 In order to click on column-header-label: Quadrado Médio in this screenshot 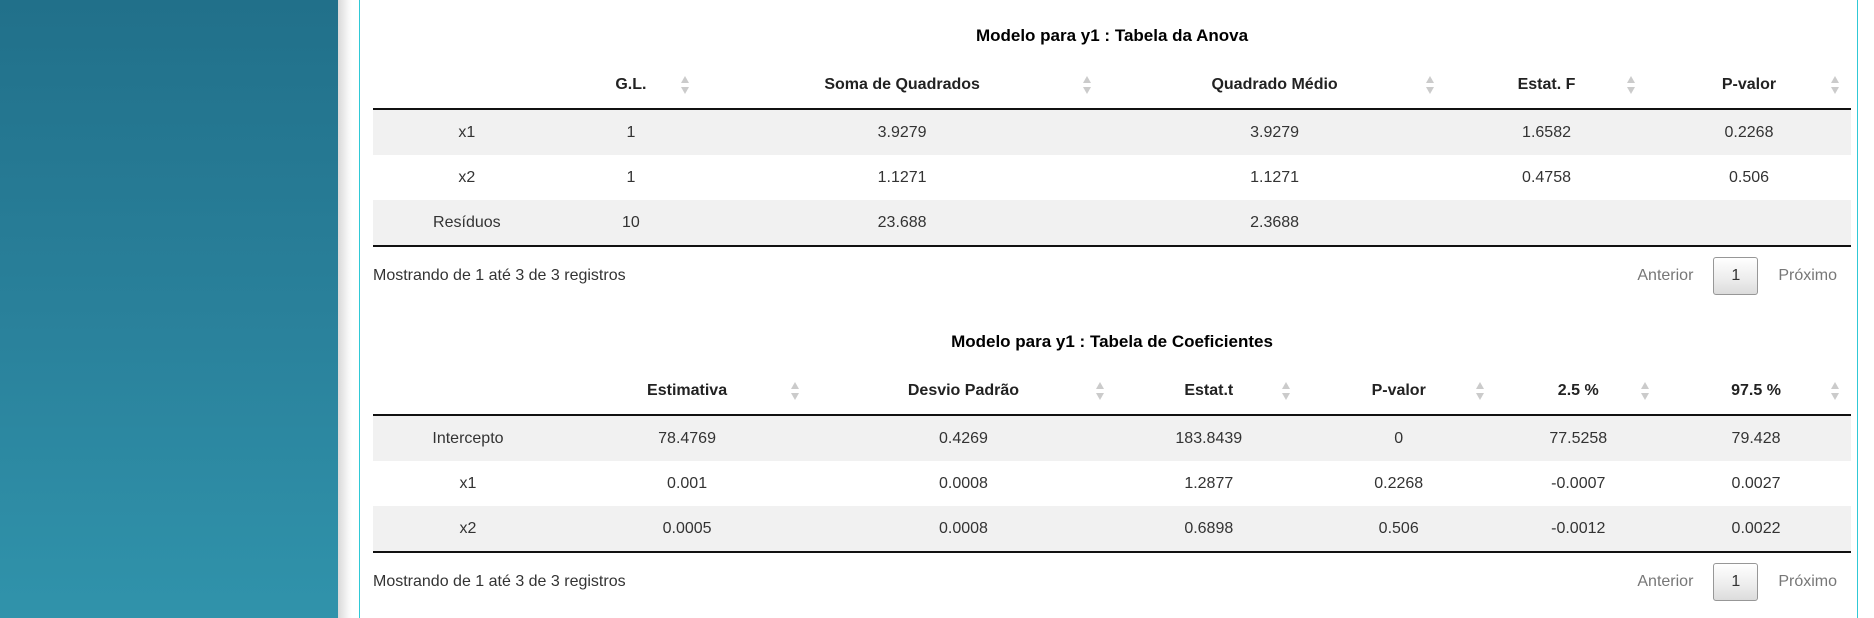, I will do `click(1274, 84)`.